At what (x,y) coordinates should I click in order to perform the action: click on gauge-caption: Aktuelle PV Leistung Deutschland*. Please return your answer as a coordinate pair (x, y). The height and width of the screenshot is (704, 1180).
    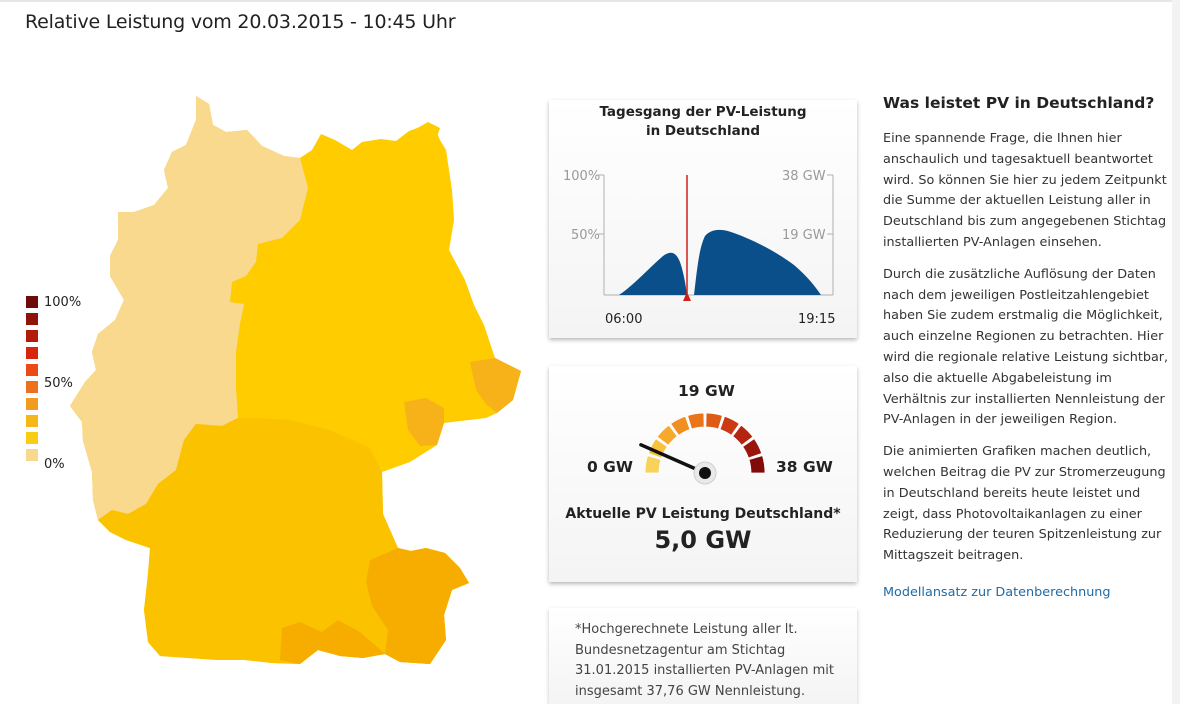
    Looking at the image, I should click on (703, 514).